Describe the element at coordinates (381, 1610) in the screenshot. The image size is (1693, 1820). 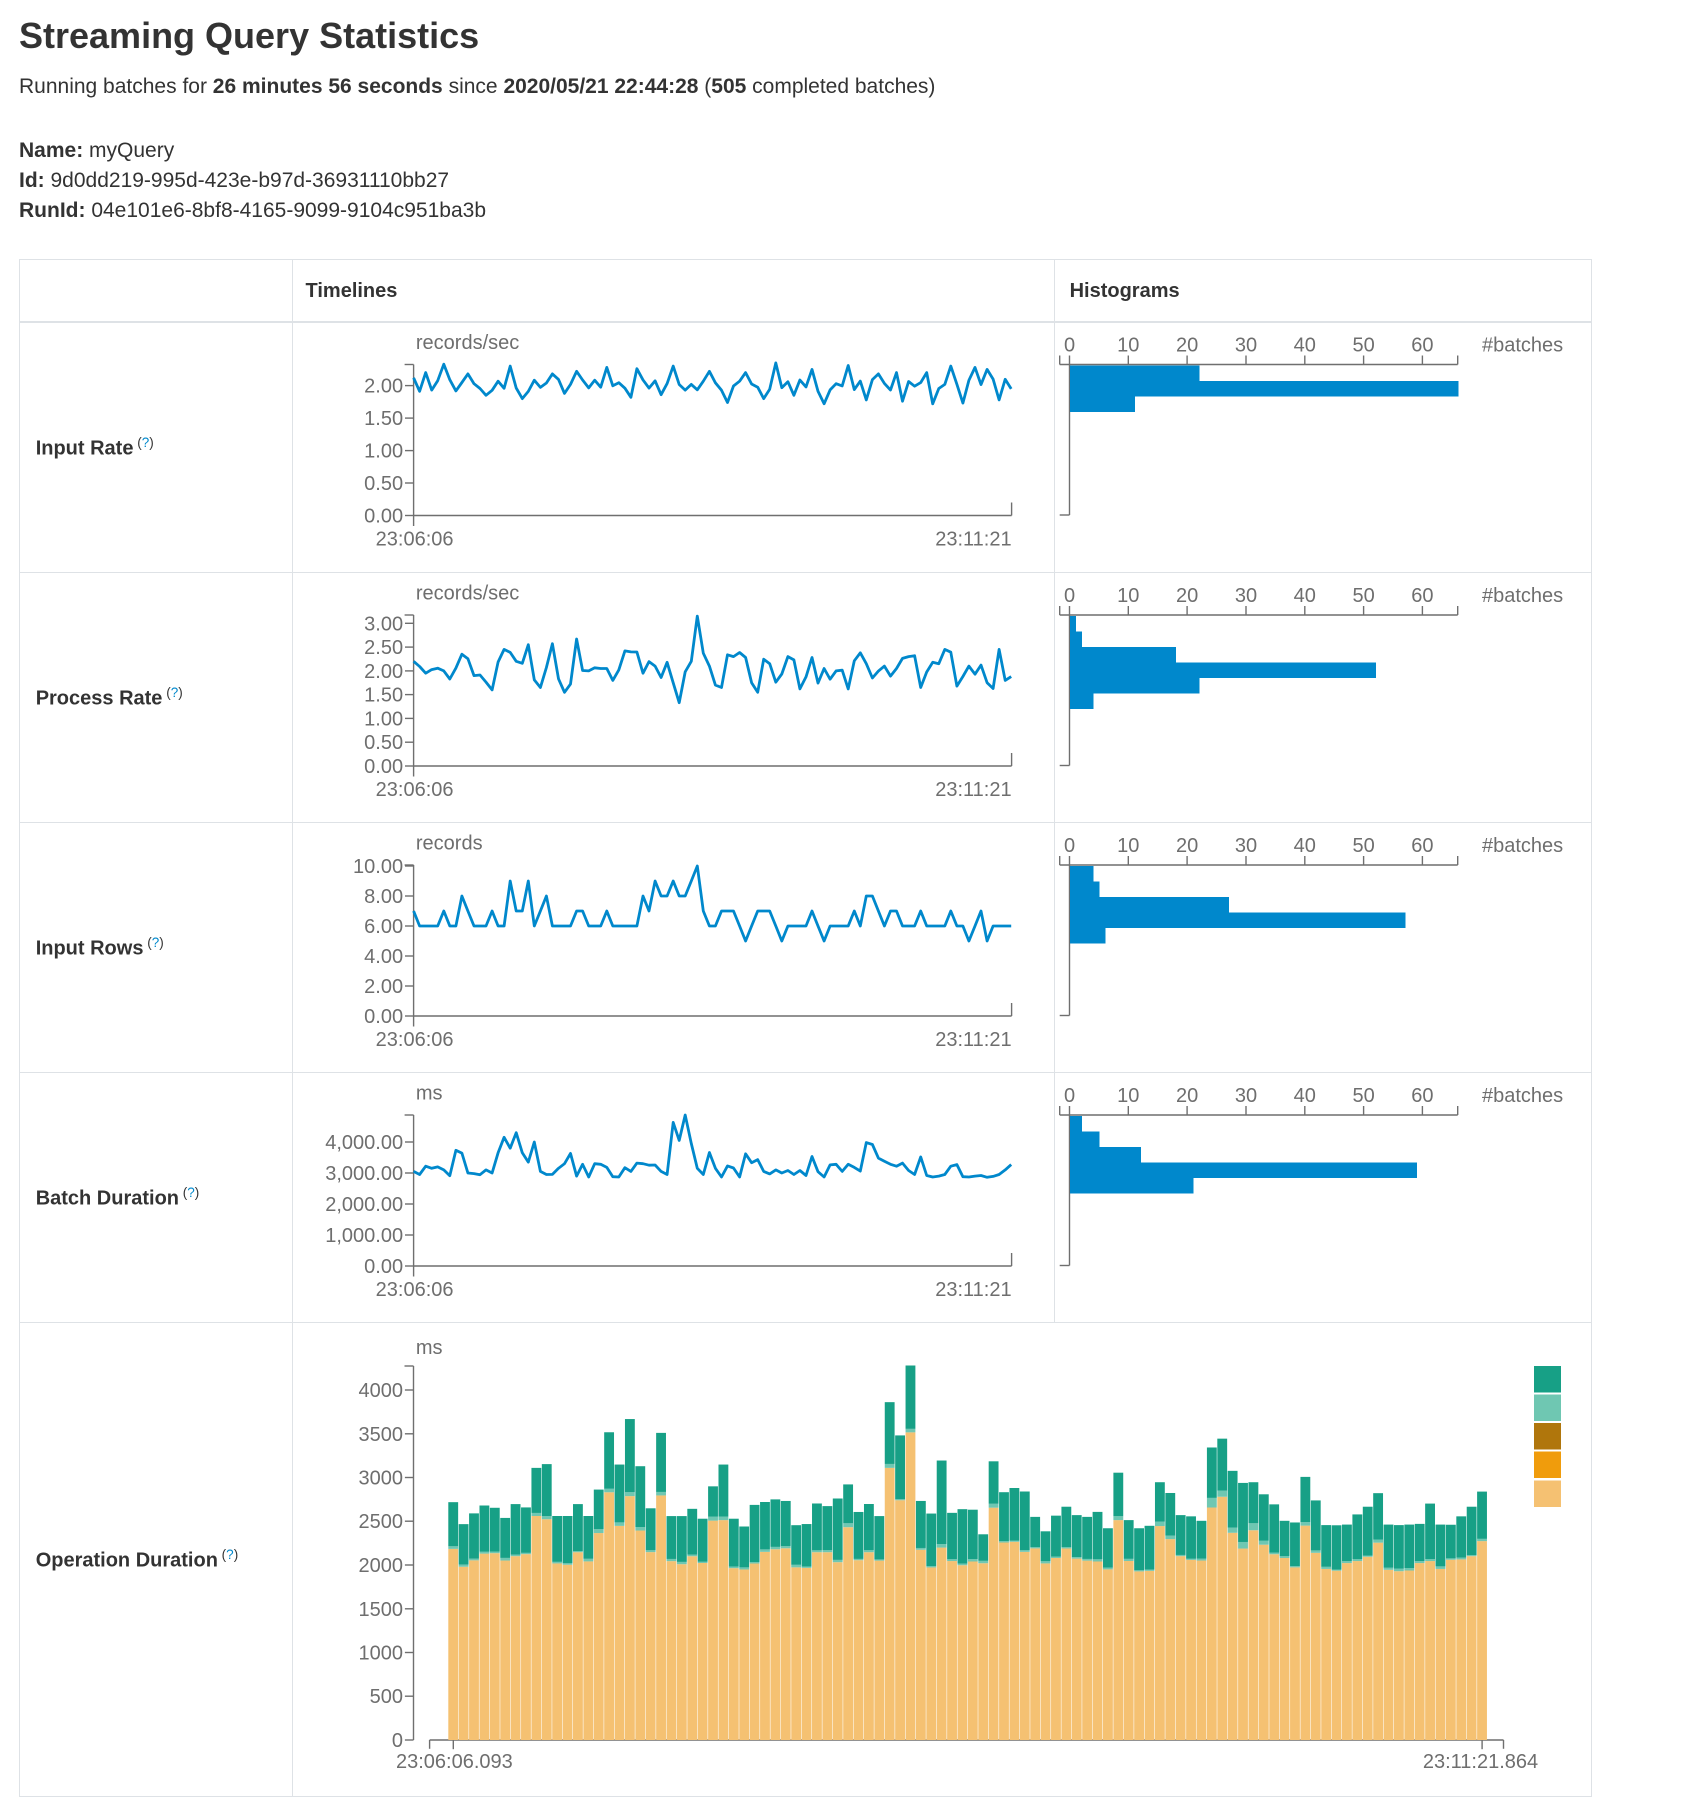
I see `svg-text: 1500` at that location.